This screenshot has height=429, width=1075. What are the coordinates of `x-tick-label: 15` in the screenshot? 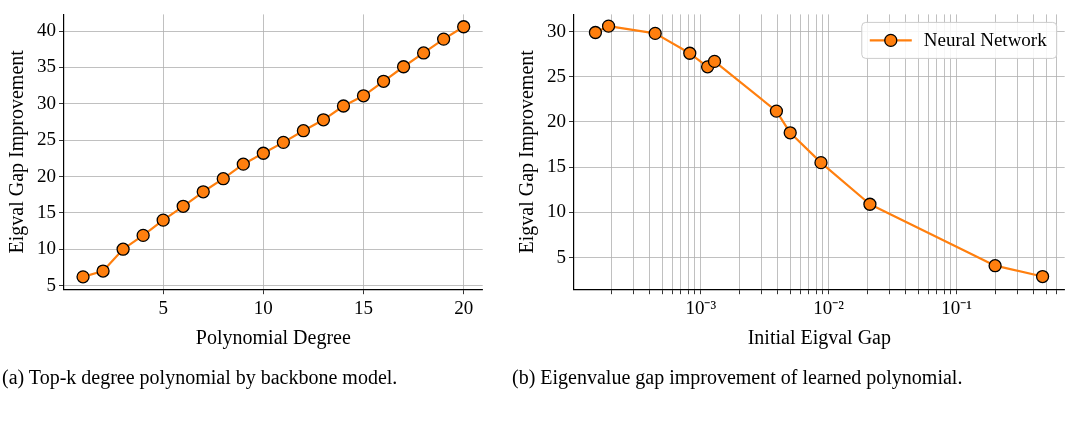 It's located at (363, 307).